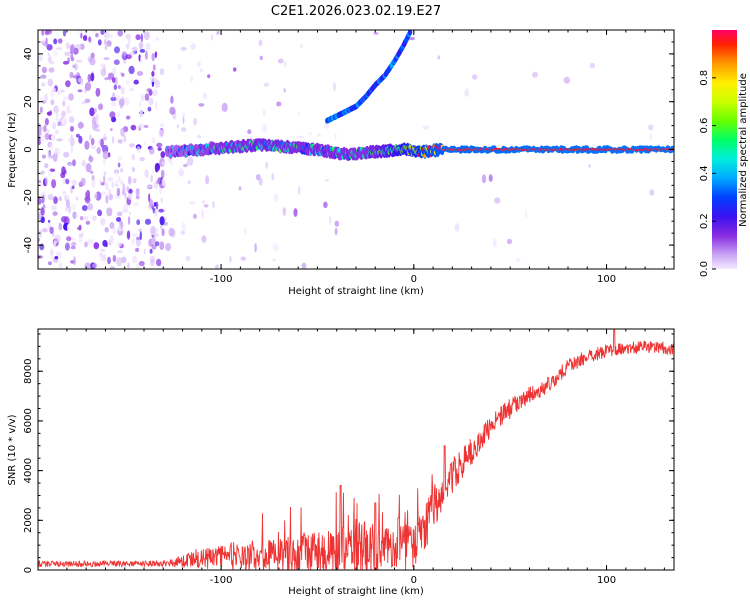 This screenshot has width=750, height=600. Describe the element at coordinates (28, 420) in the screenshot. I see `y-tick-label: 6000` at that location.